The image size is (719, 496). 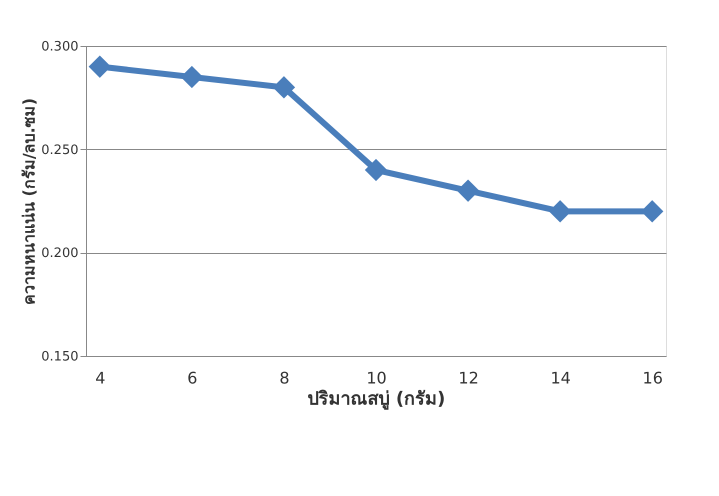 I want to click on y-axis-title: ความหนาแน่น (กรัม/ลบ.ซม), so click(x=28, y=202).